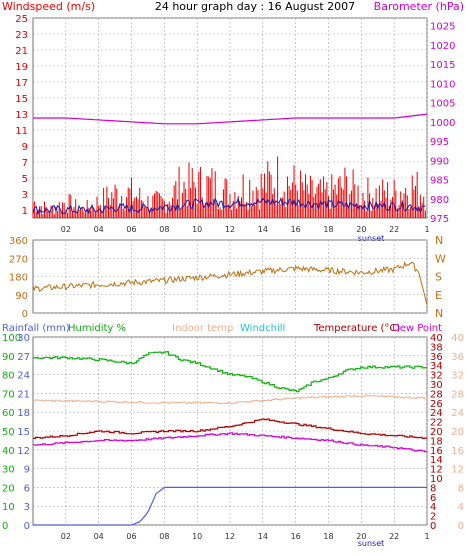  Describe the element at coordinates (197, 229) in the screenshot. I see `wind-panel-xtick-label: 10` at that location.